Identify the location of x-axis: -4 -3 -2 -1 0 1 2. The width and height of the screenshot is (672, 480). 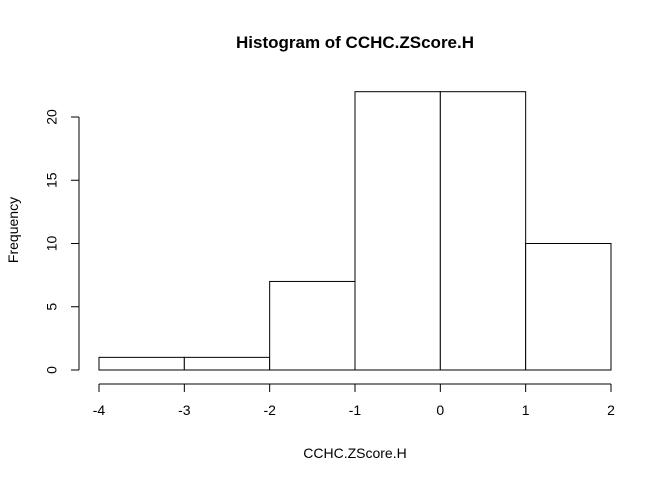
(354, 400).